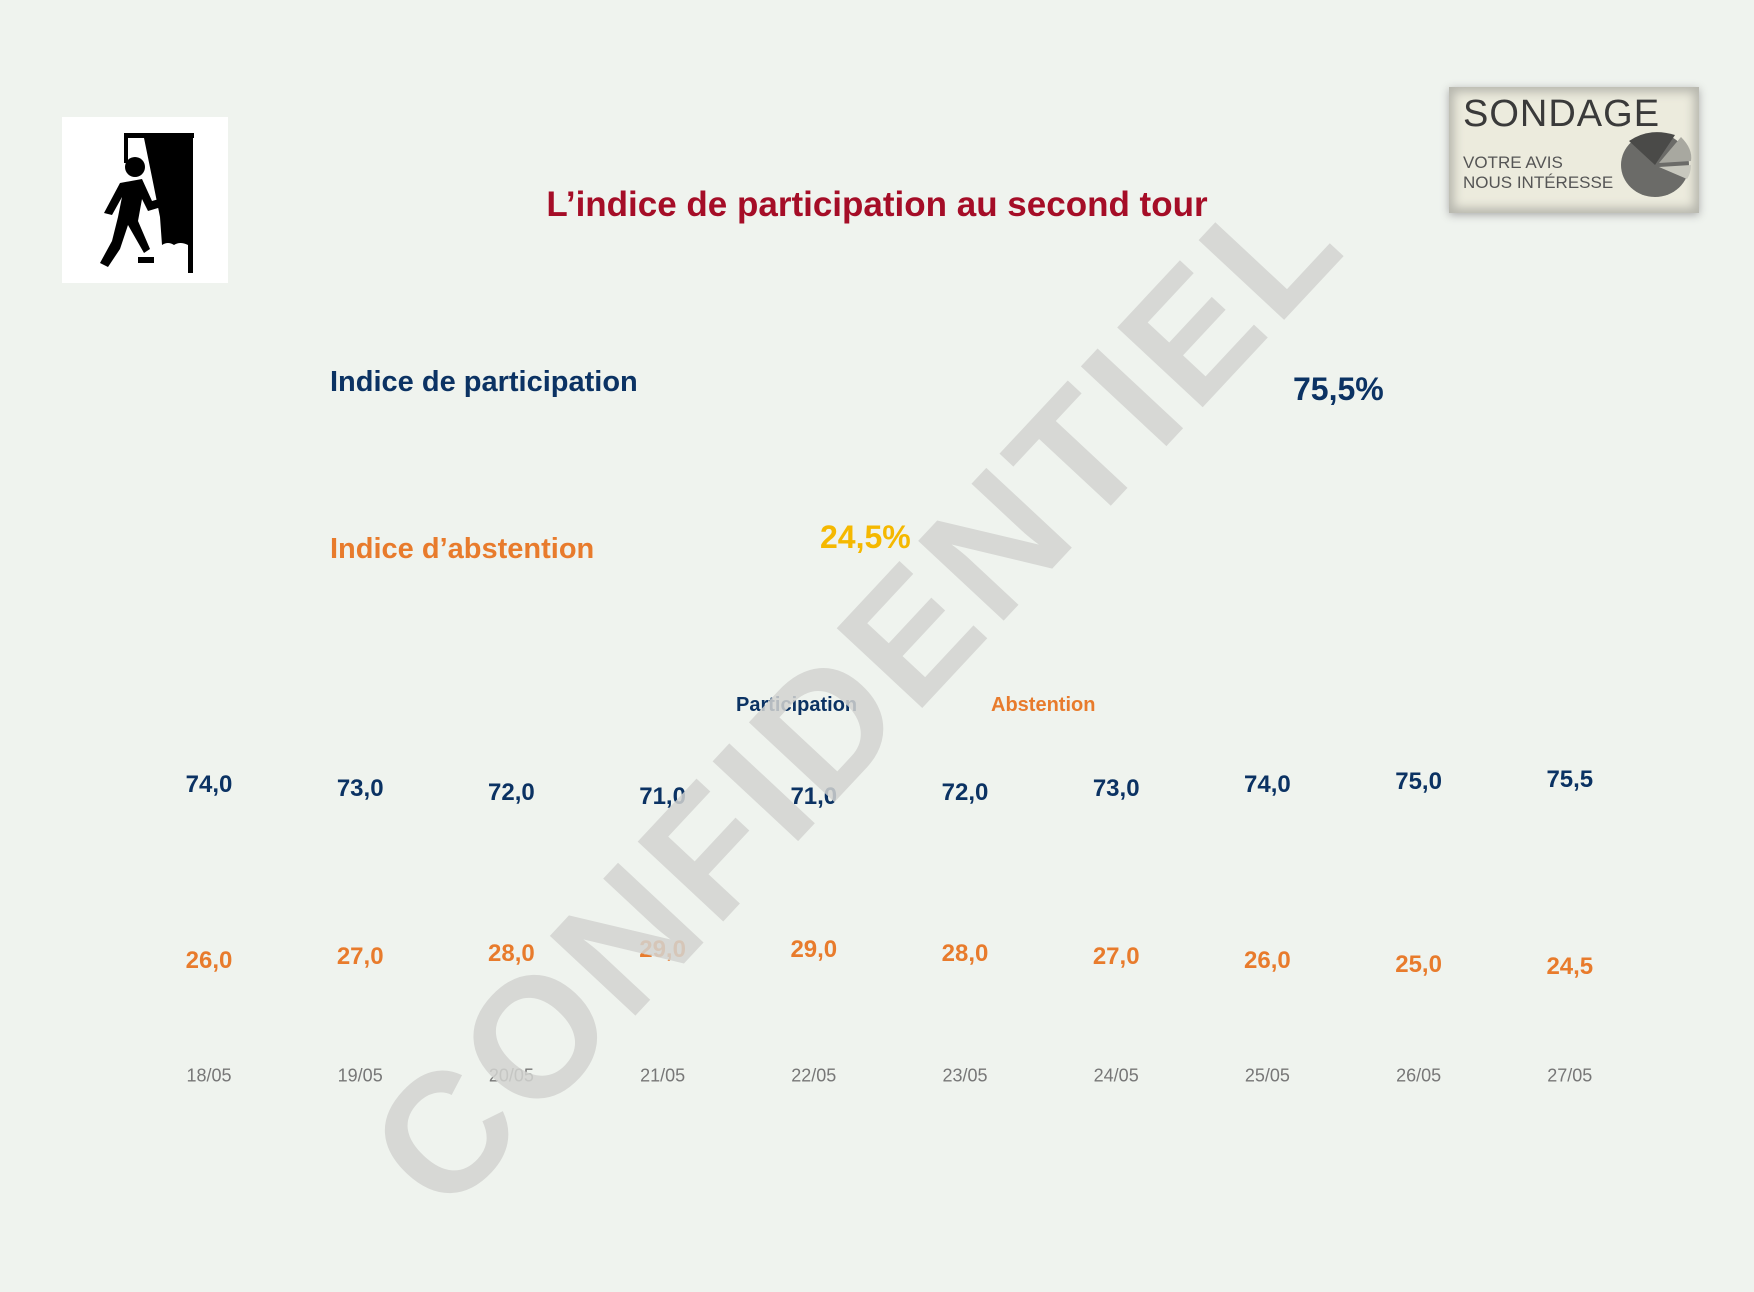 This screenshot has width=1754, height=1292. What do you see at coordinates (511, 1075) in the screenshot?
I see `x-tick-label: 20/05` at bounding box center [511, 1075].